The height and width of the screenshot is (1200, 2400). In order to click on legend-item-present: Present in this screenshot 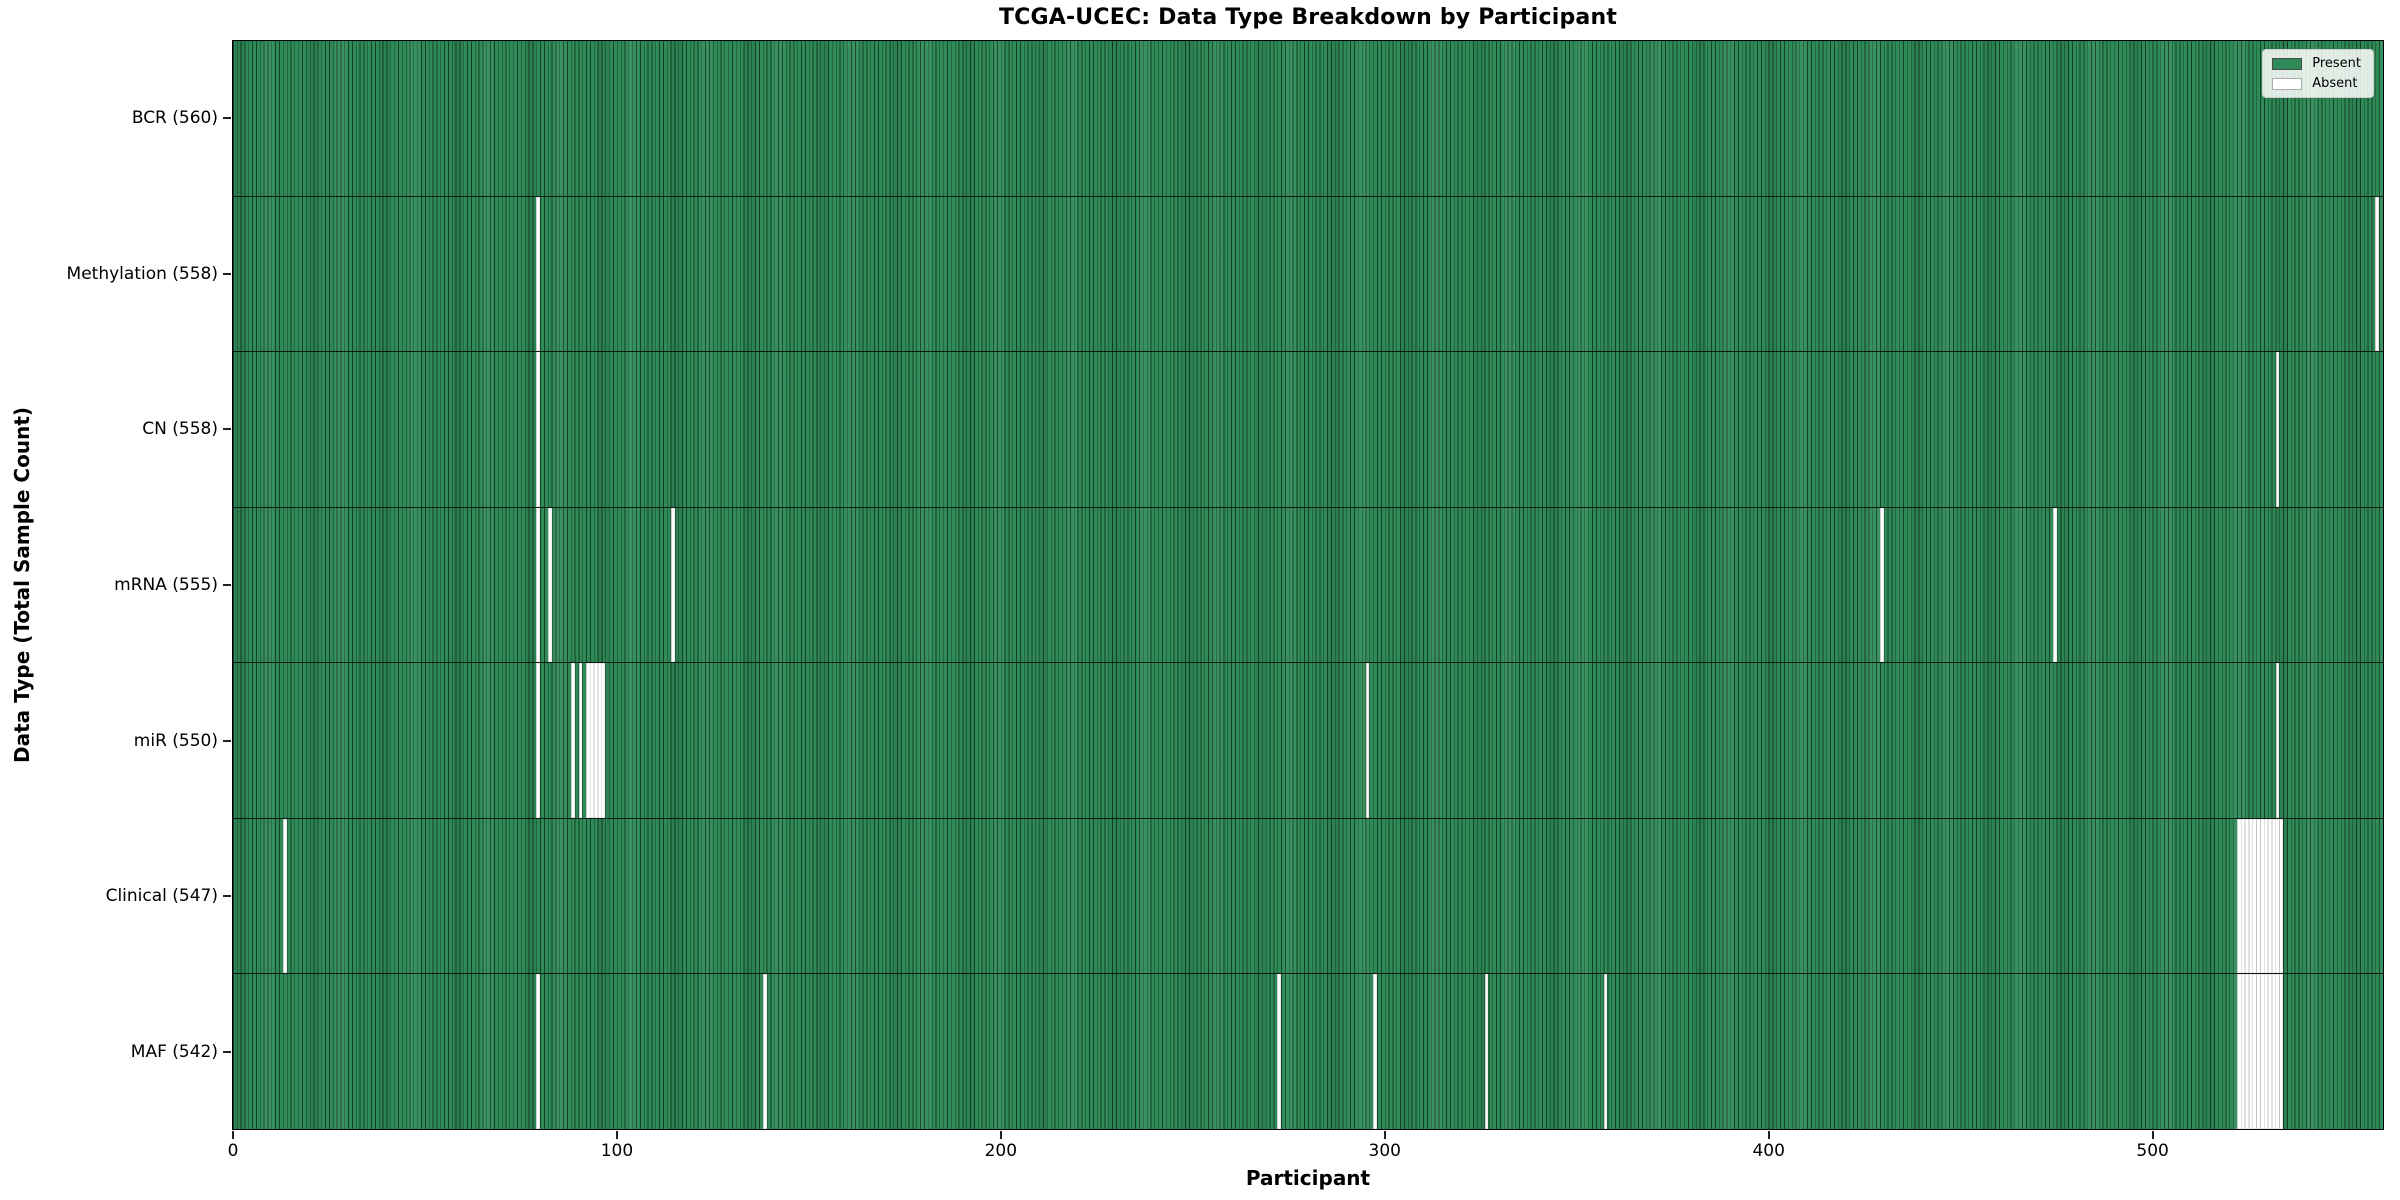, I will do `click(2316, 63)`.